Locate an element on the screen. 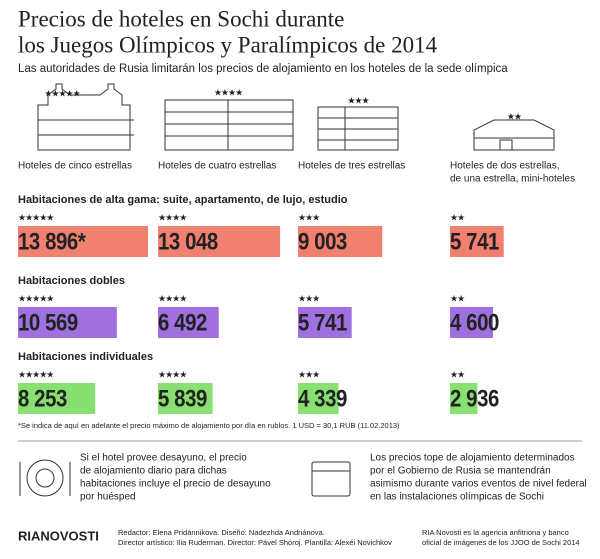 The height and width of the screenshot is (559, 600). note-text: por el Gobierno de Rusia se mantendrán is located at coordinates (460, 471).